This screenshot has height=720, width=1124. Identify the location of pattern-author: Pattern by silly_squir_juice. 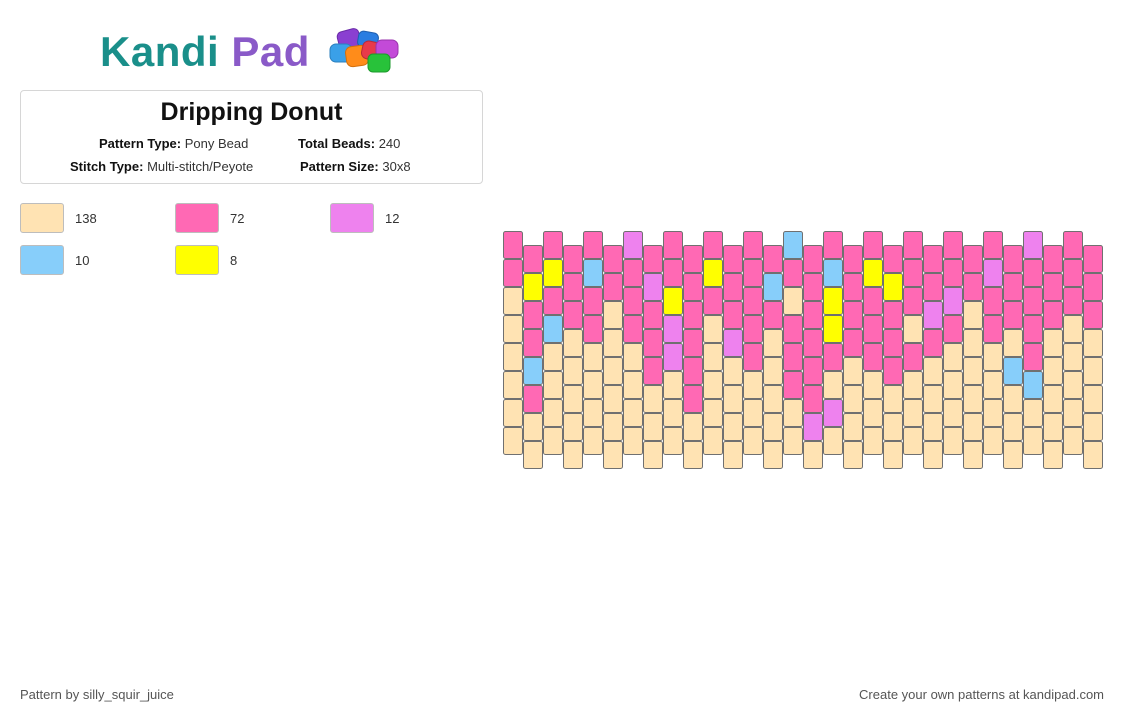
(97, 694).